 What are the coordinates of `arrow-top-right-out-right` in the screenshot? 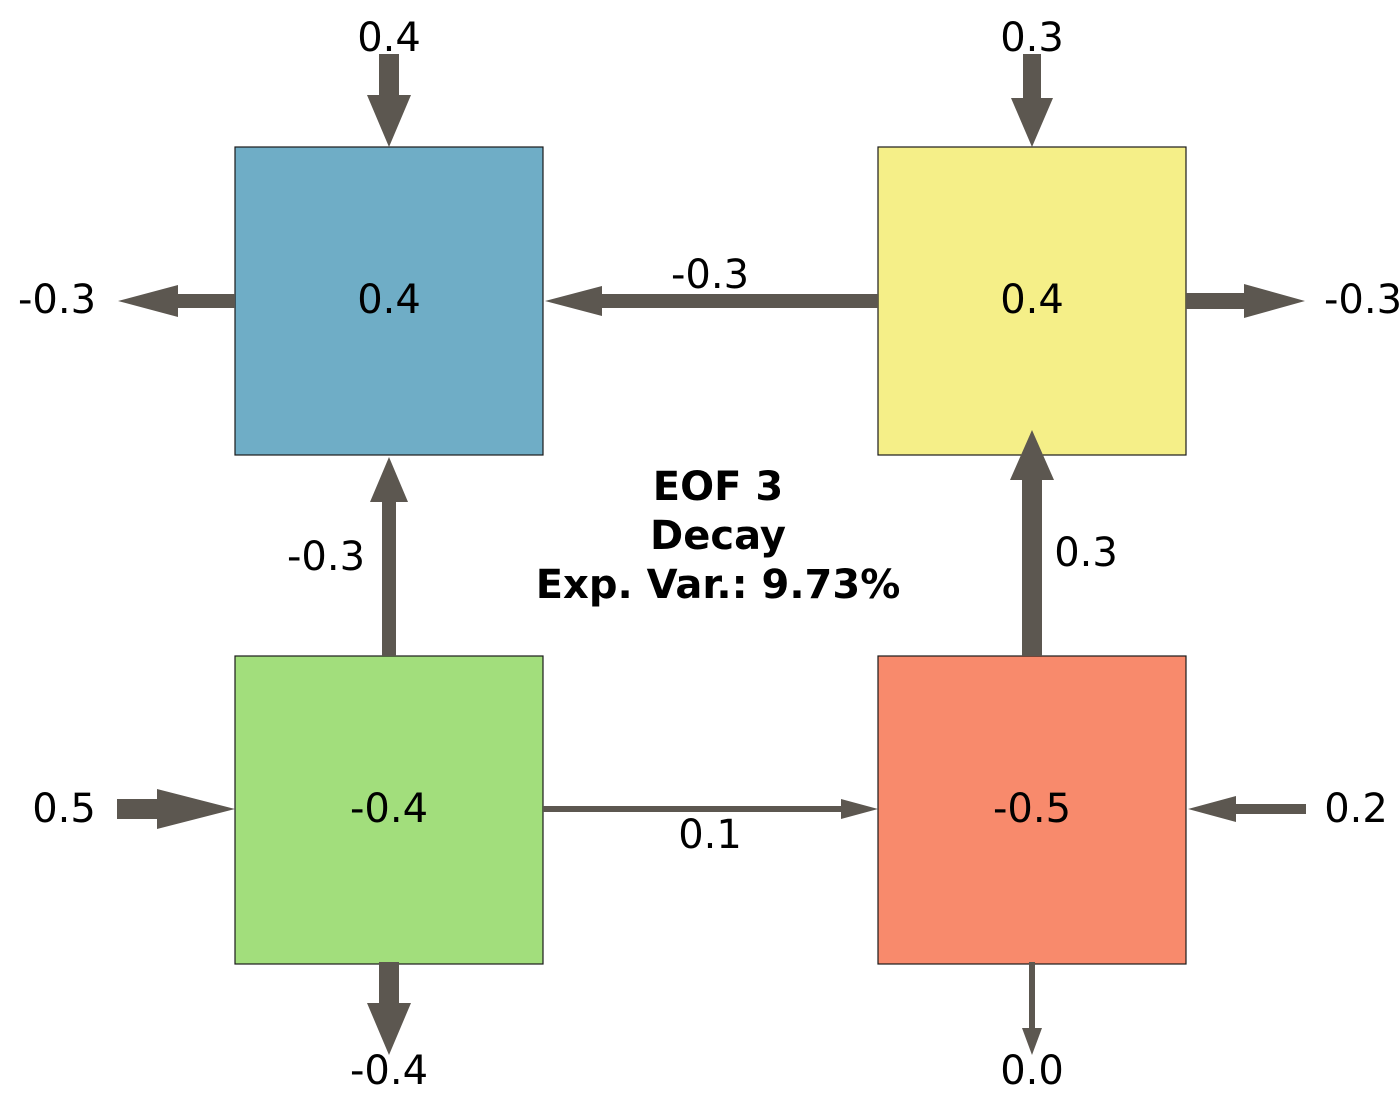 It's located at (1245, 301).